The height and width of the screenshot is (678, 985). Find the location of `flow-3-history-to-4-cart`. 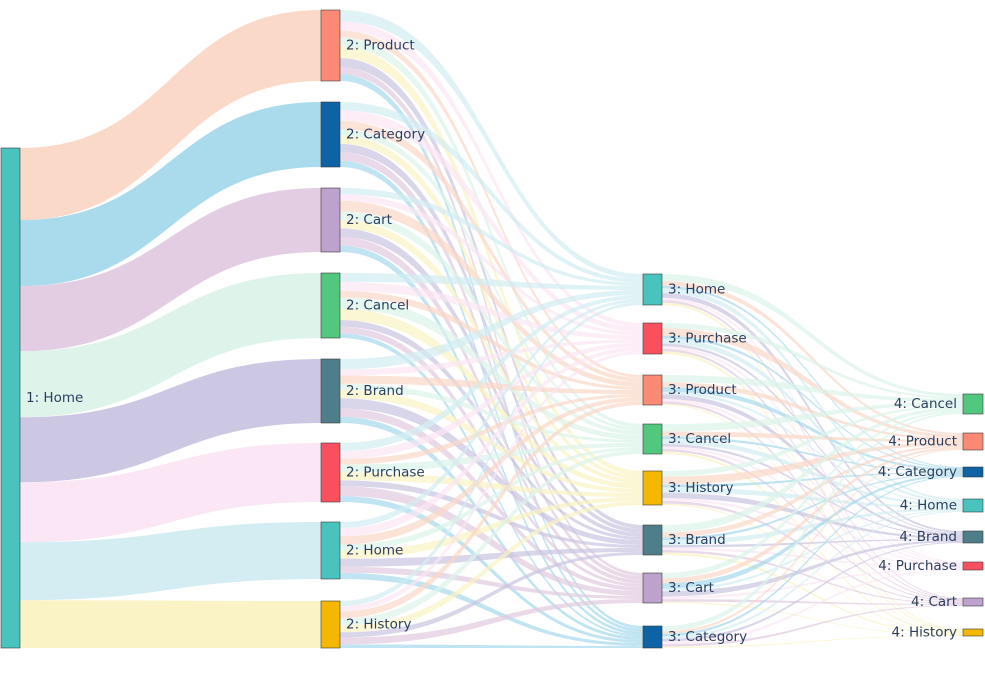

flow-3-history-to-4-cart is located at coordinates (812, 551).